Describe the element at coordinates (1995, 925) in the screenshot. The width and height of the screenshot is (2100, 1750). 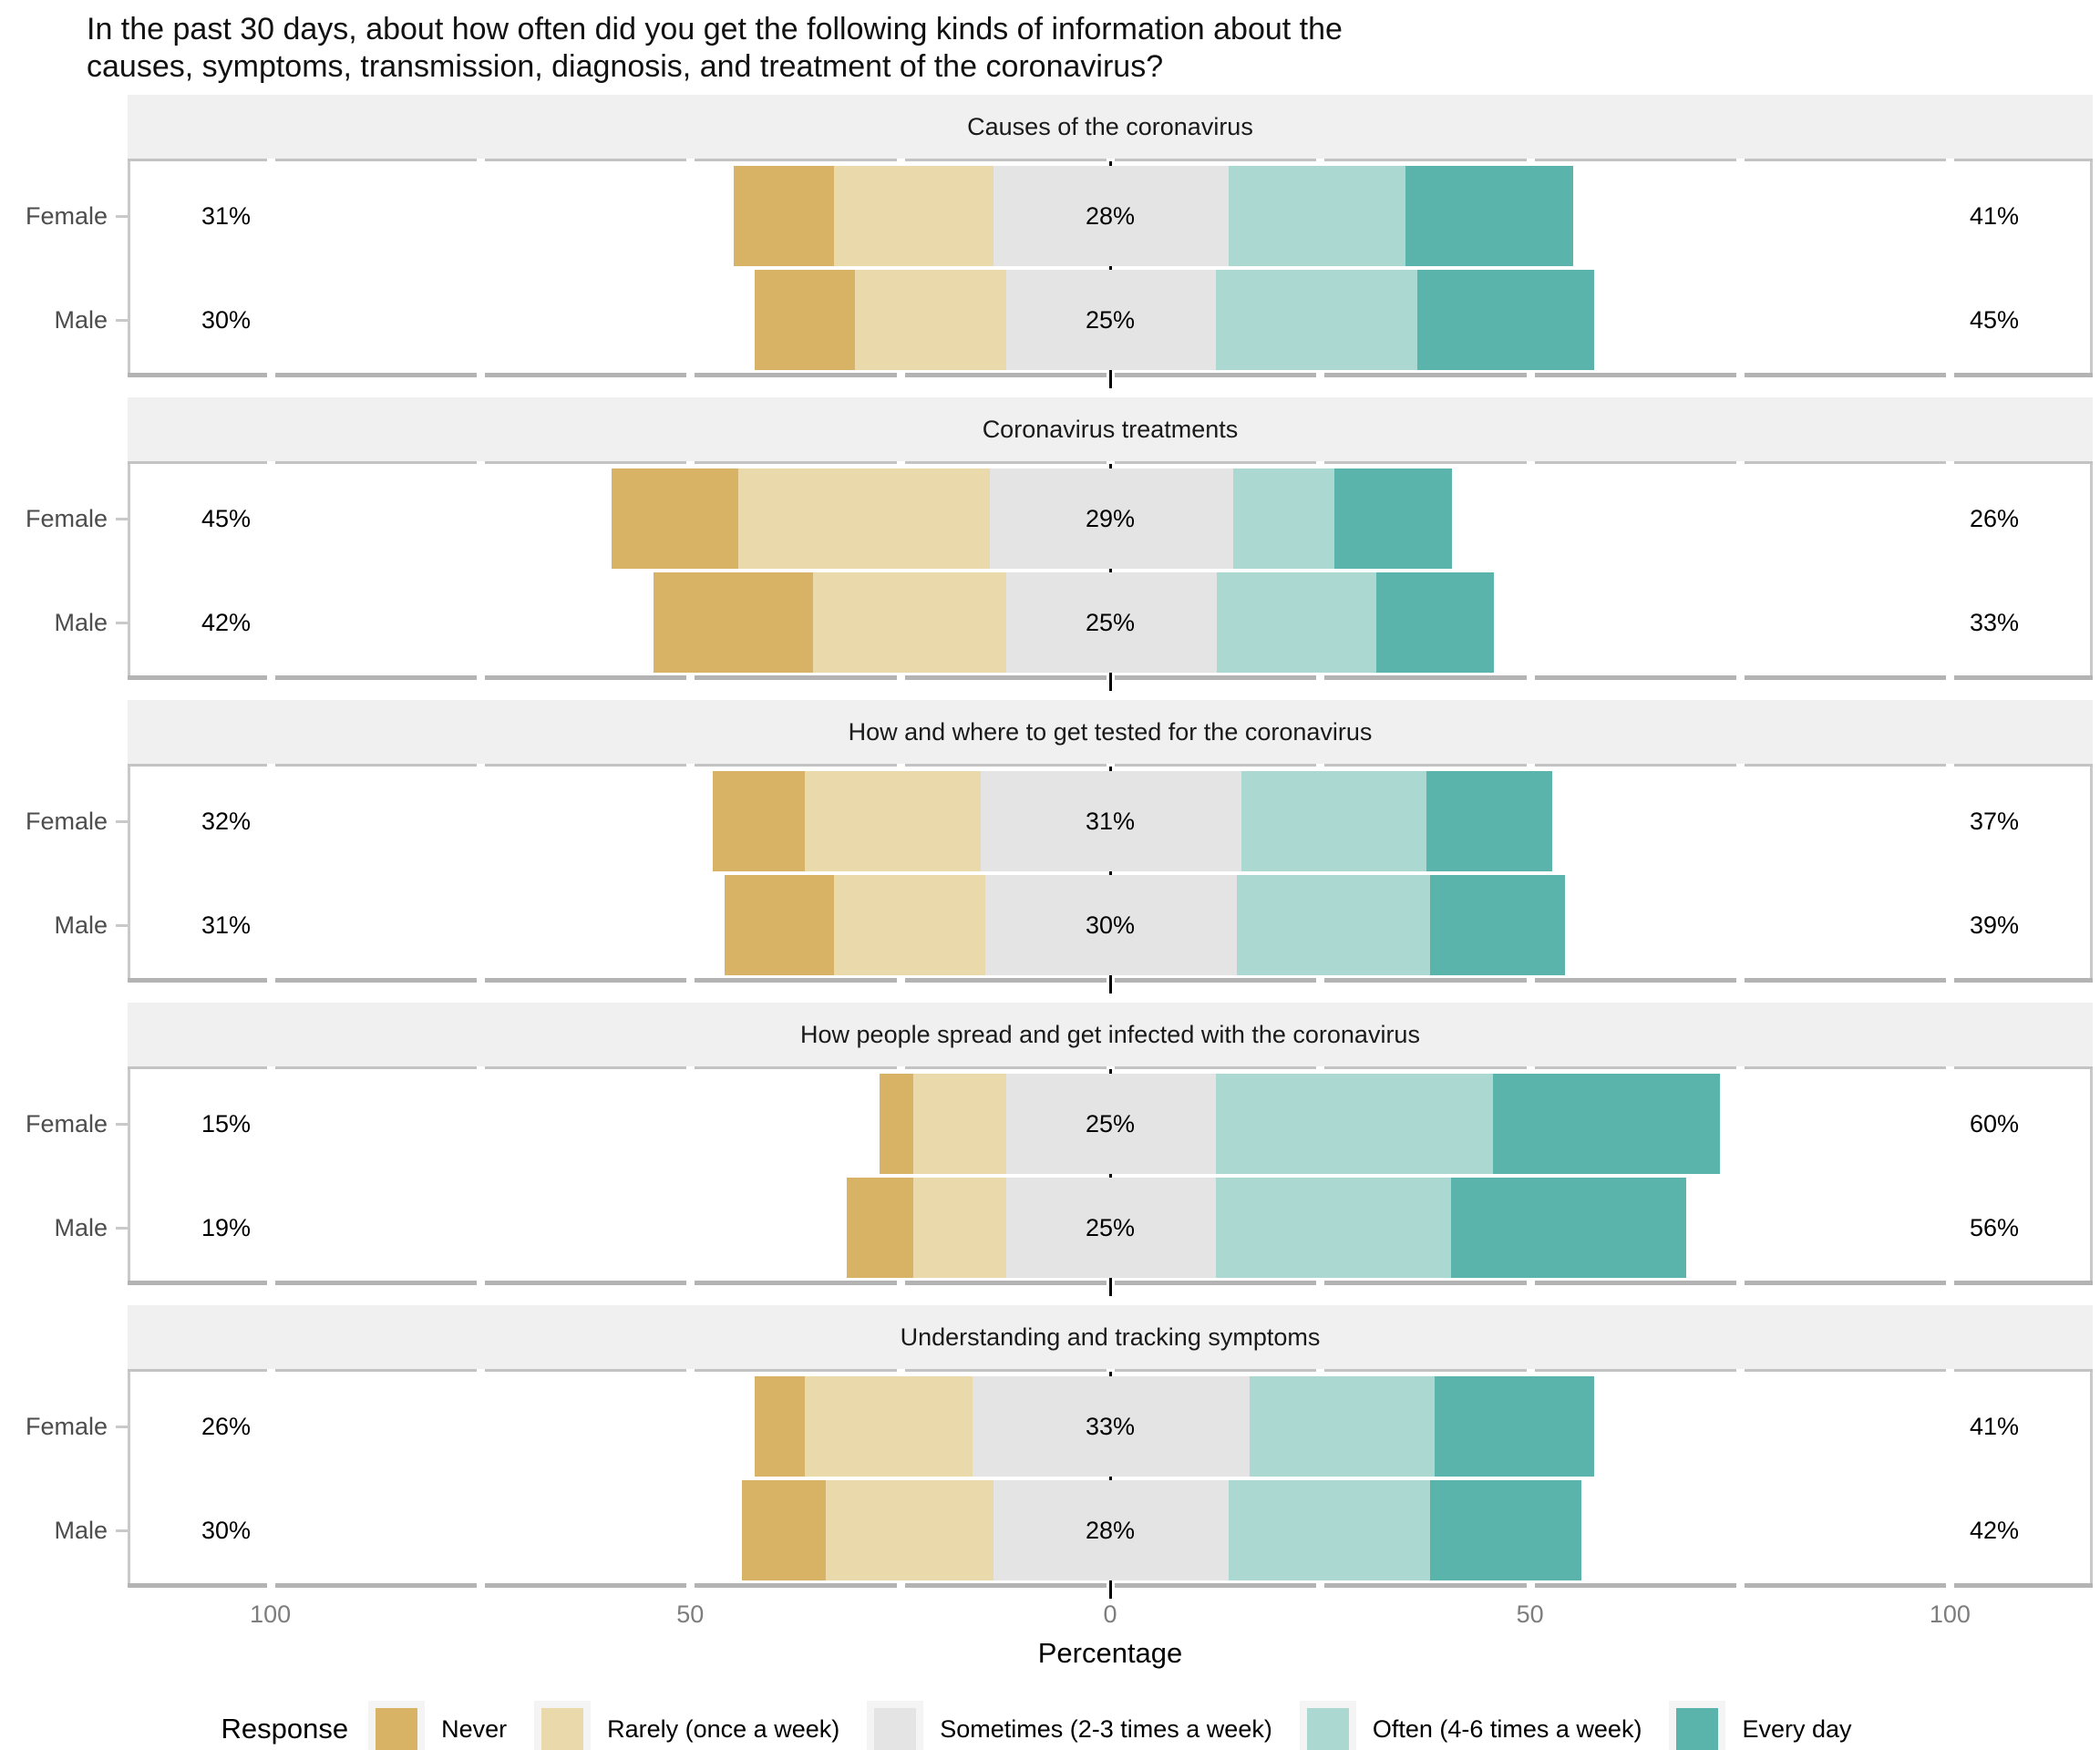
I see `right-total-label: 39%` at that location.